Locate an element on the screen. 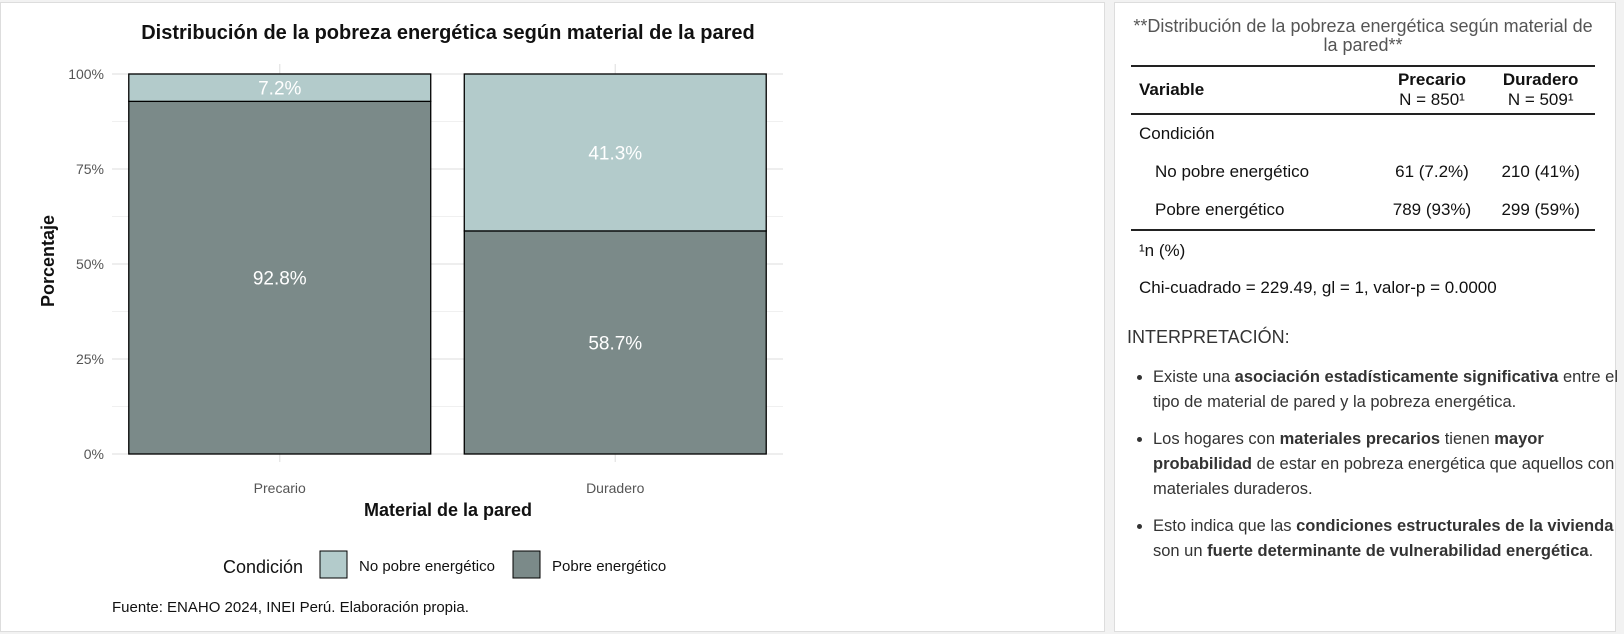 The image size is (1624, 634). header-duradero: Duradero N = 509¹ is located at coordinates (1540, 90).